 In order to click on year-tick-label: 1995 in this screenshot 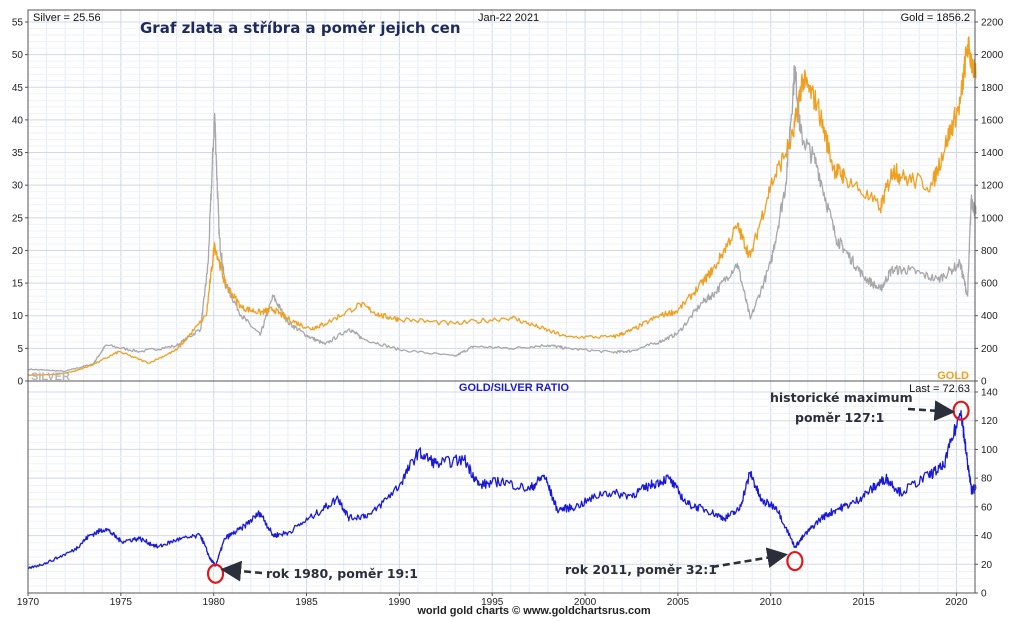, I will do `click(492, 602)`.